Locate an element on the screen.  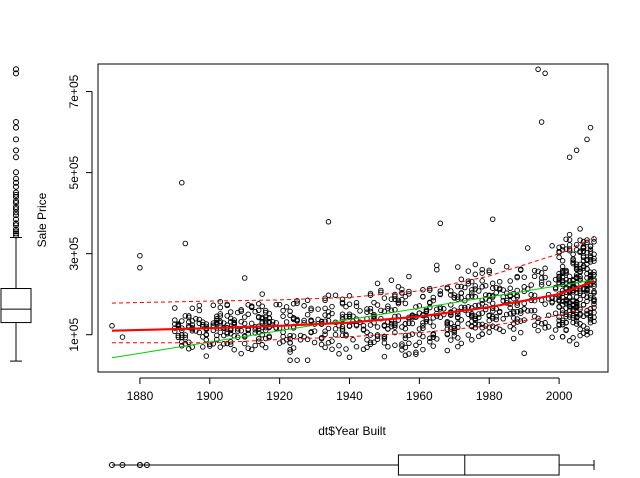
x-tick-label: 1960 is located at coordinates (419, 396).